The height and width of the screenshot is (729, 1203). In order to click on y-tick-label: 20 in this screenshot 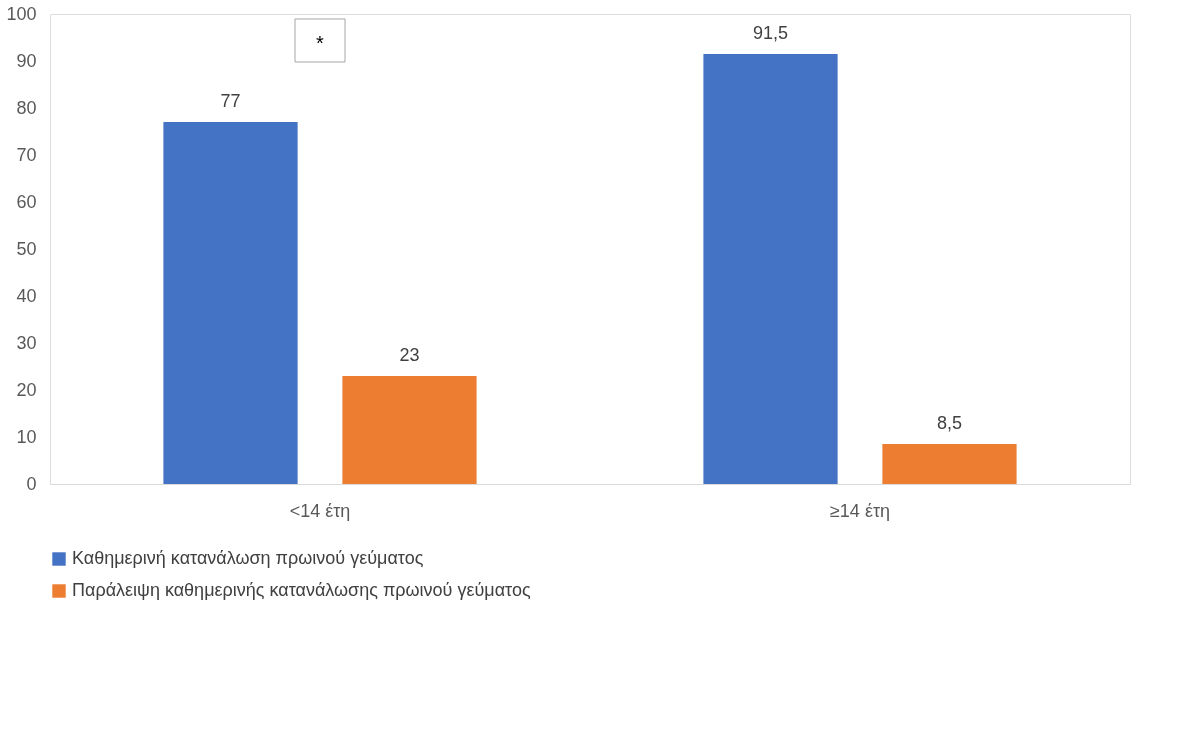, I will do `click(26, 389)`.